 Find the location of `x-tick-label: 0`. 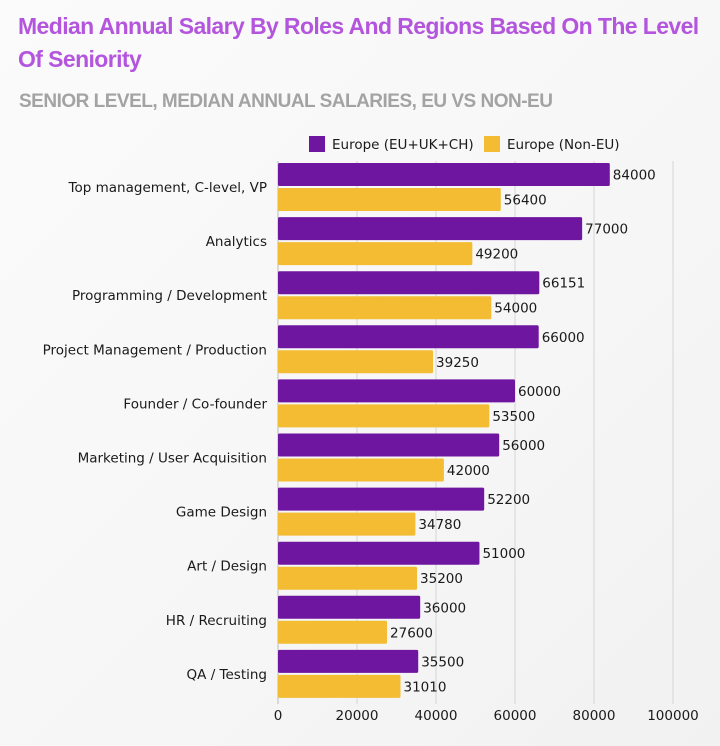

x-tick-label: 0 is located at coordinates (278, 716).